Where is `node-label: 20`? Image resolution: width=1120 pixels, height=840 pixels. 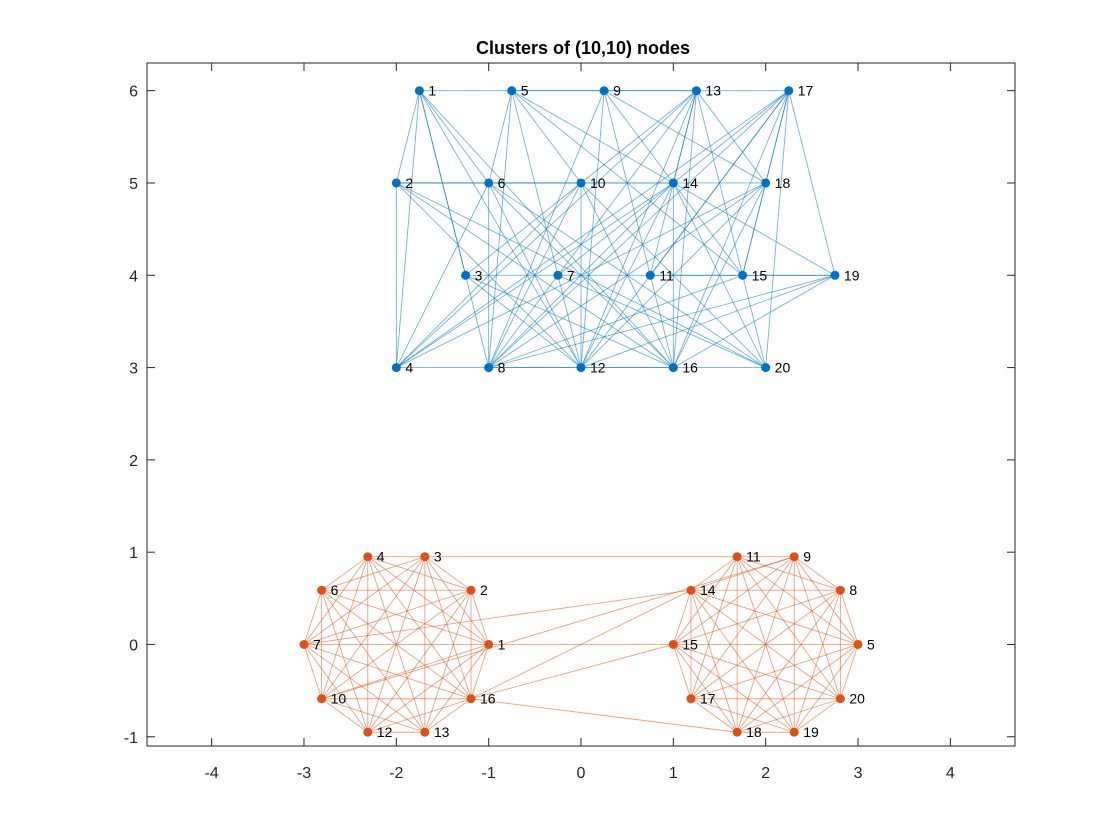
node-label: 20 is located at coordinates (783, 368).